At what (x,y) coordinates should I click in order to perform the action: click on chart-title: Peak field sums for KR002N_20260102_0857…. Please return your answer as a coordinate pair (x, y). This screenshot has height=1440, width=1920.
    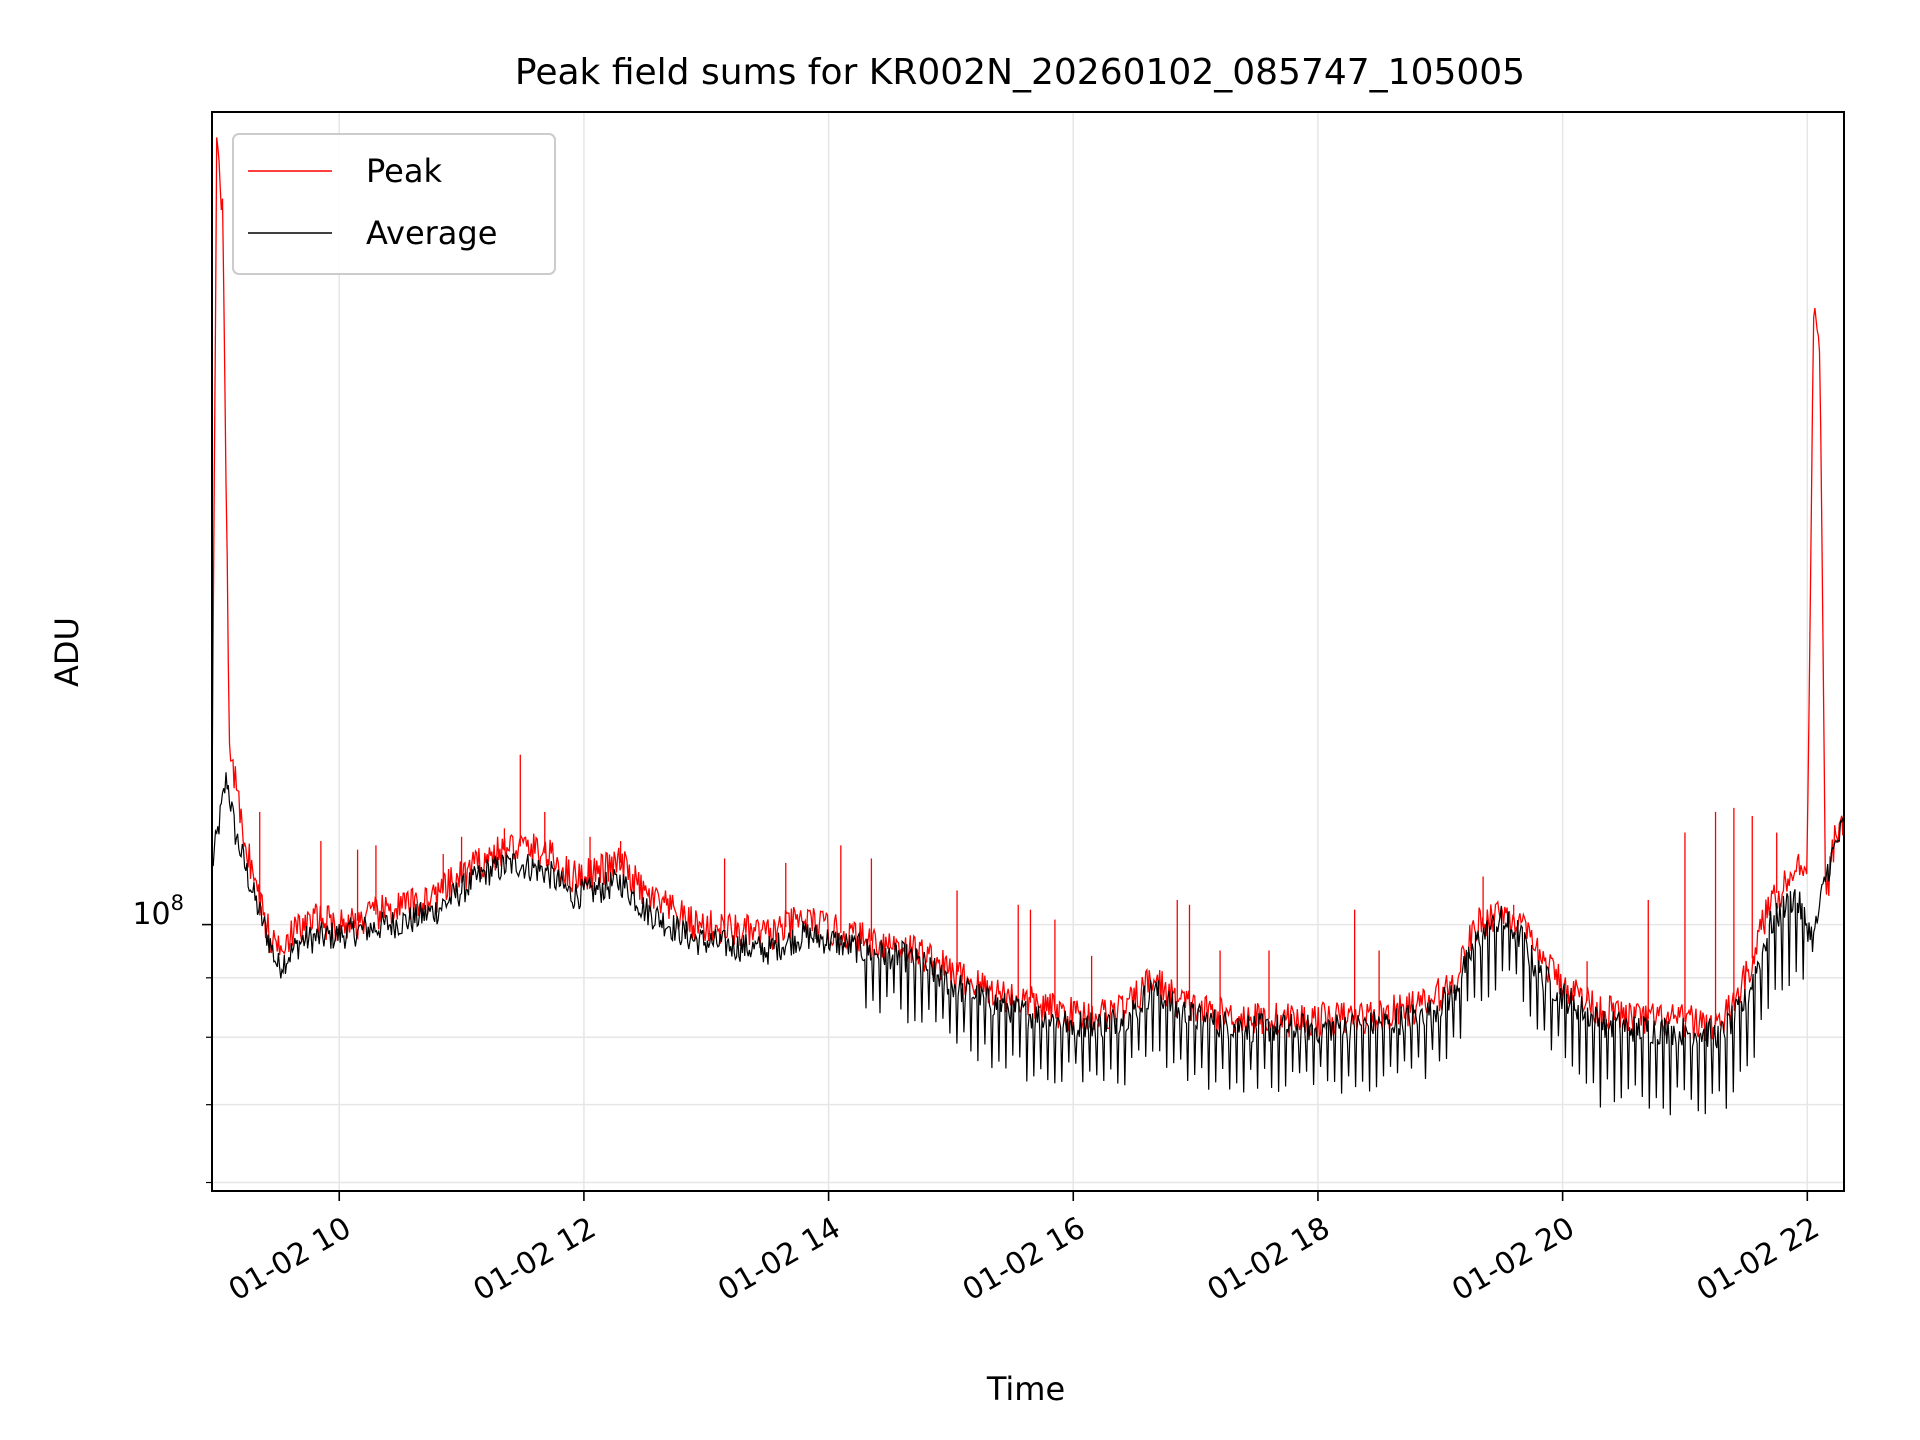
    Looking at the image, I should click on (1020, 72).